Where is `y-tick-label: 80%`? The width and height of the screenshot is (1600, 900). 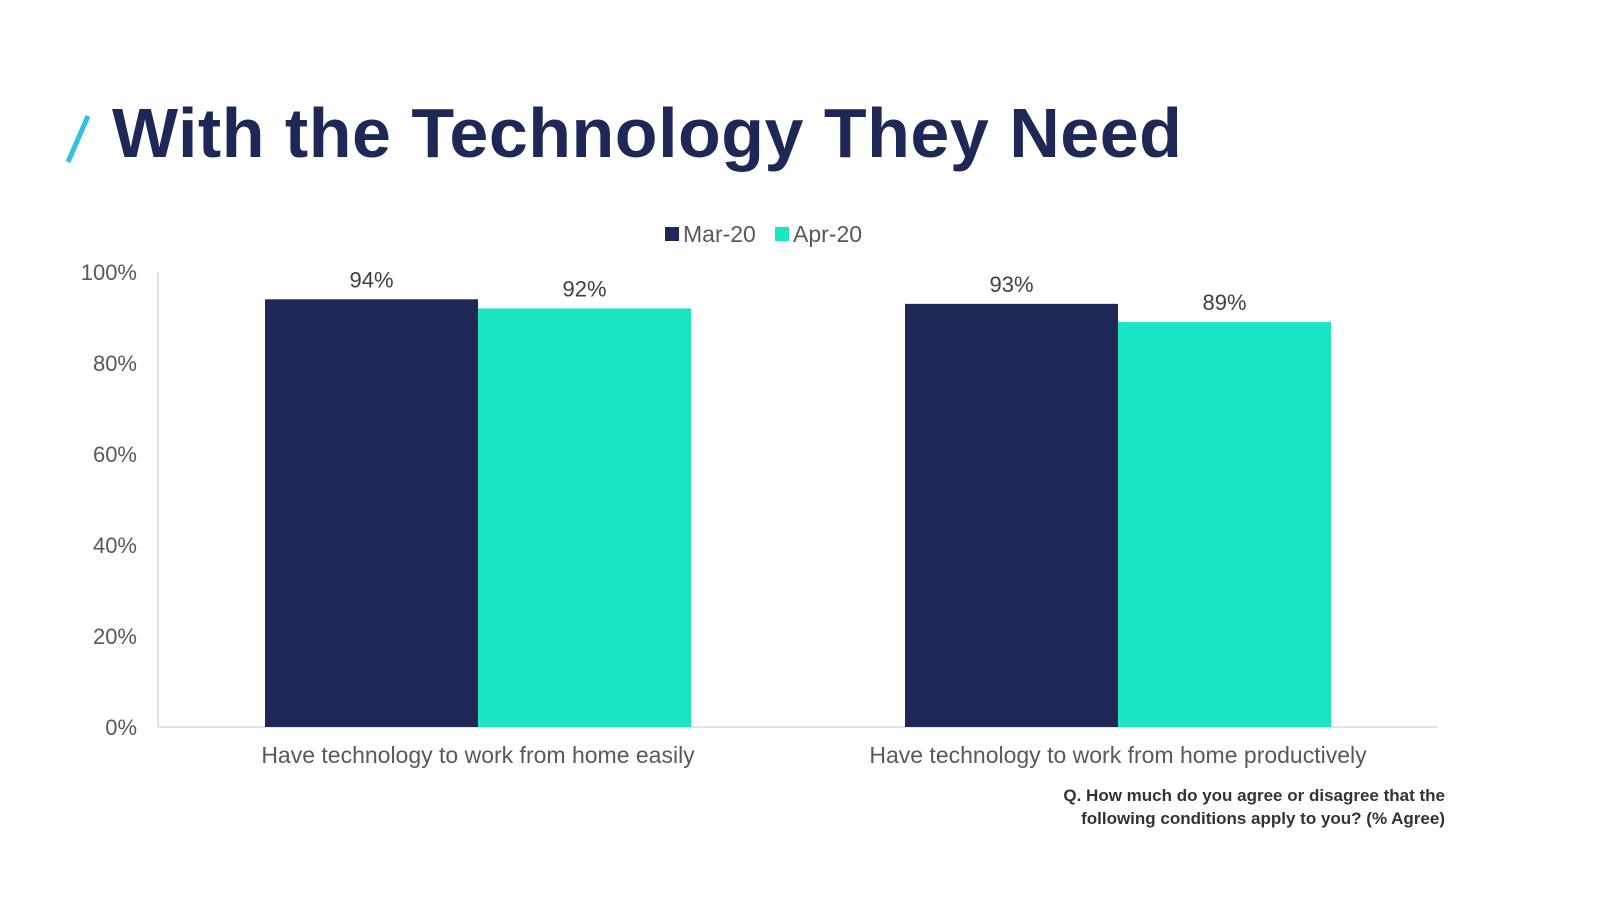
y-tick-label: 80% is located at coordinates (115, 363).